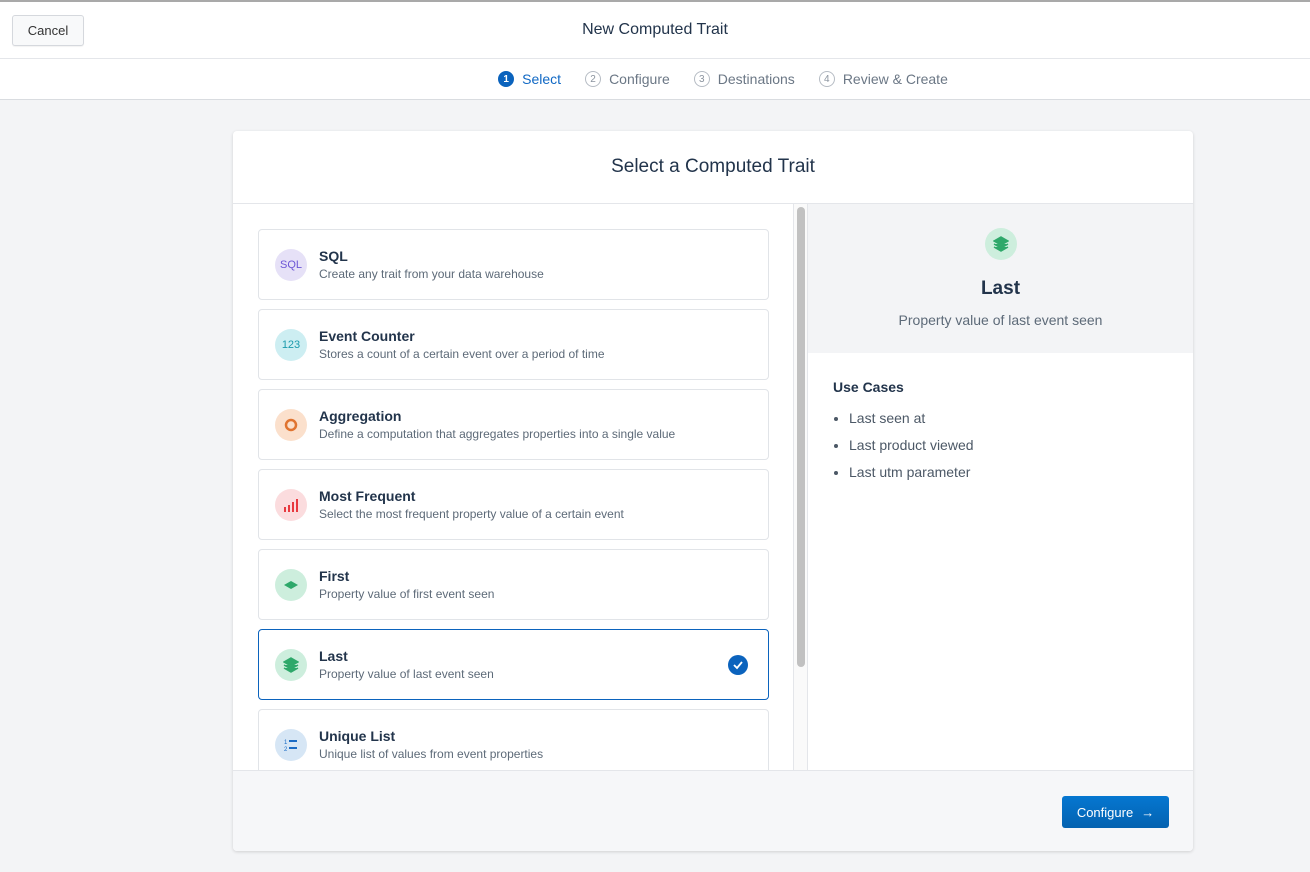  What do you see at coordinates (367, 496) in the screenshot?
I see `trait-name: Most Frequent` at bounding box center [367, 496].